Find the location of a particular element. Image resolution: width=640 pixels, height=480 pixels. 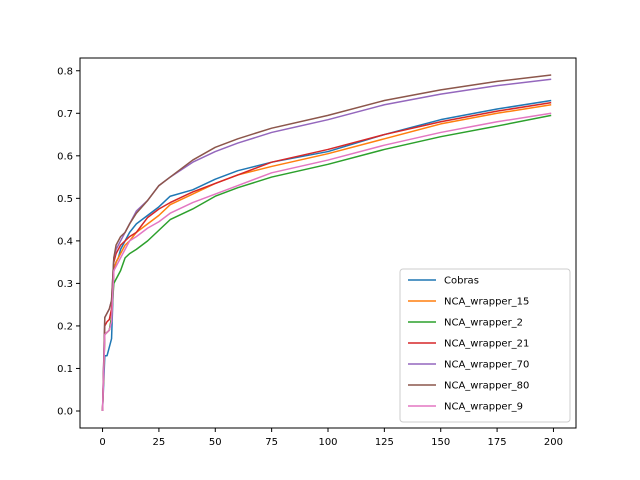

x-tick-label: 150 is located at coordinates (440, 442).